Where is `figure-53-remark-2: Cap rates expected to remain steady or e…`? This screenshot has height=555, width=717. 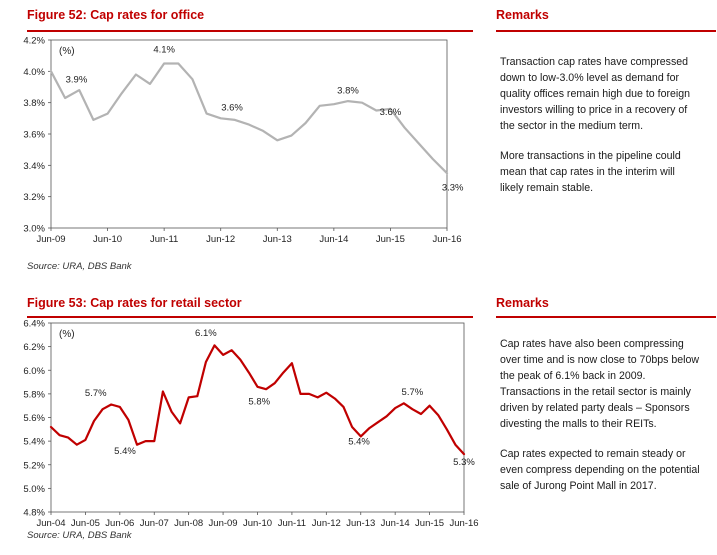 figure-53-remark-2: Cap rates expected to remain steady or e… is located at coordinates (600, 470).